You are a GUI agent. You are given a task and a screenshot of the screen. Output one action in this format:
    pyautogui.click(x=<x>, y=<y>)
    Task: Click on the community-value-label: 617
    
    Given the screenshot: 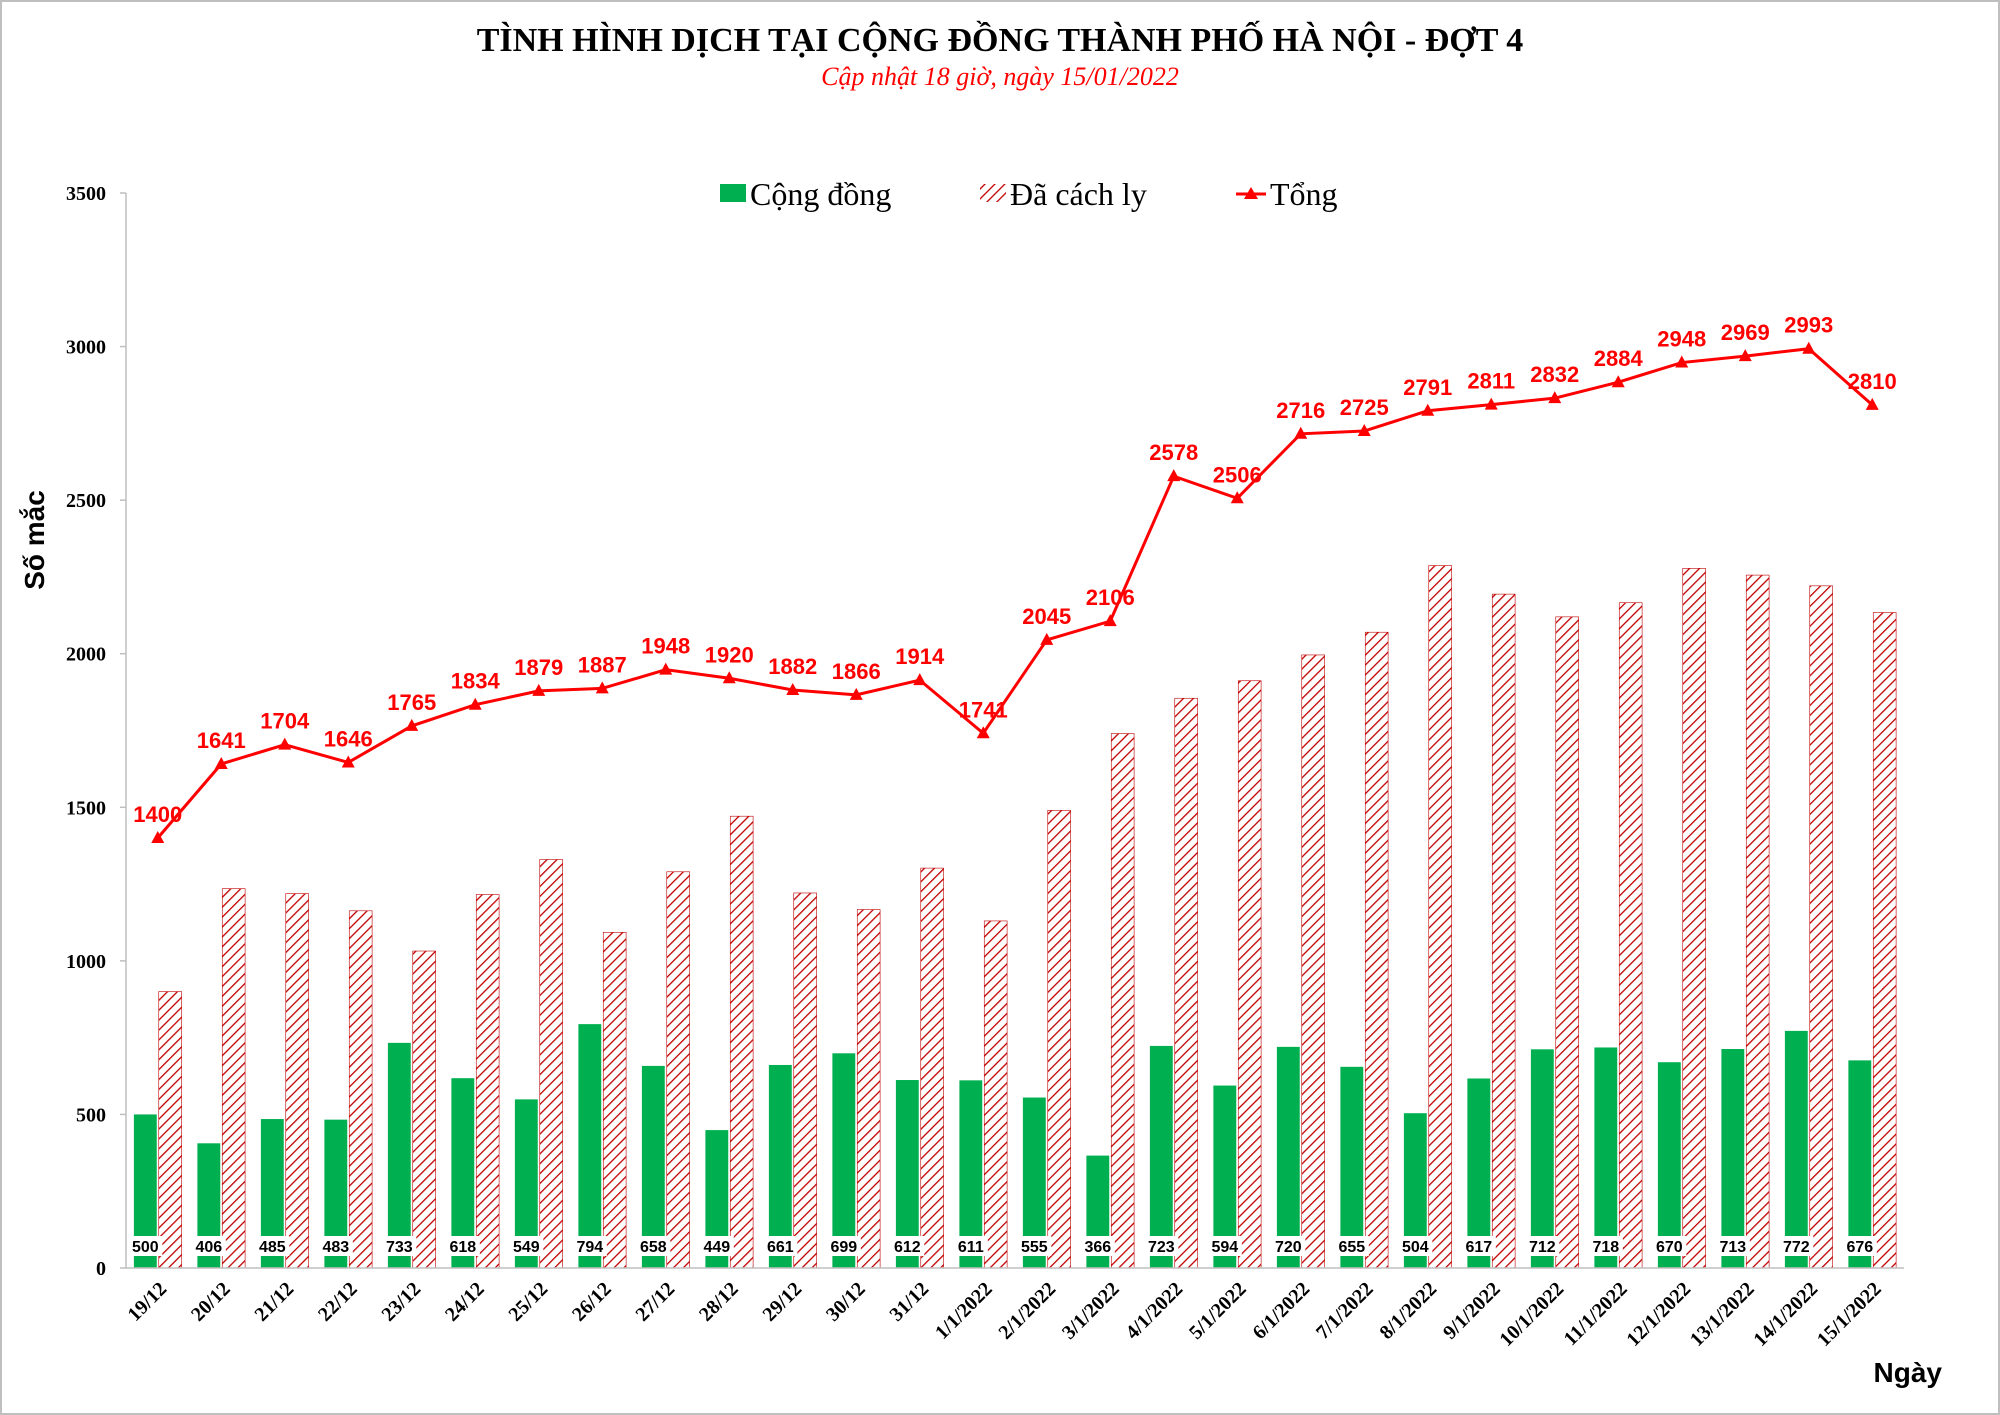 What is the action you would take?
    pyautogui.click(x=1478, y=1247)
    